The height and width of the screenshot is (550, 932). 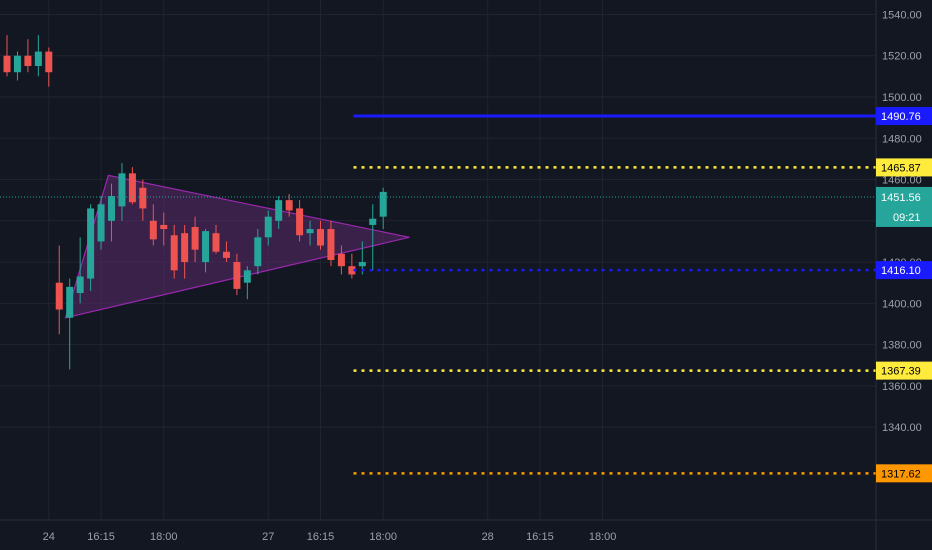 I want to click on level-tag-resistance-1490: 1490.76, so click(x=904, y=116).